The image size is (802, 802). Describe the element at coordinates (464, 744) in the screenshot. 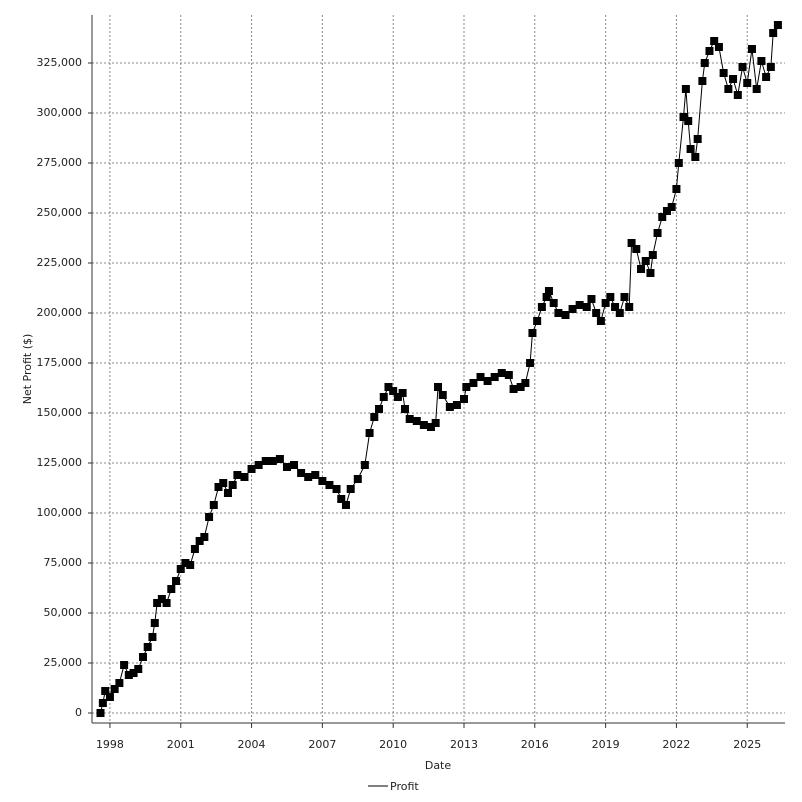

I see `x-tick-label: 2013` at that location.